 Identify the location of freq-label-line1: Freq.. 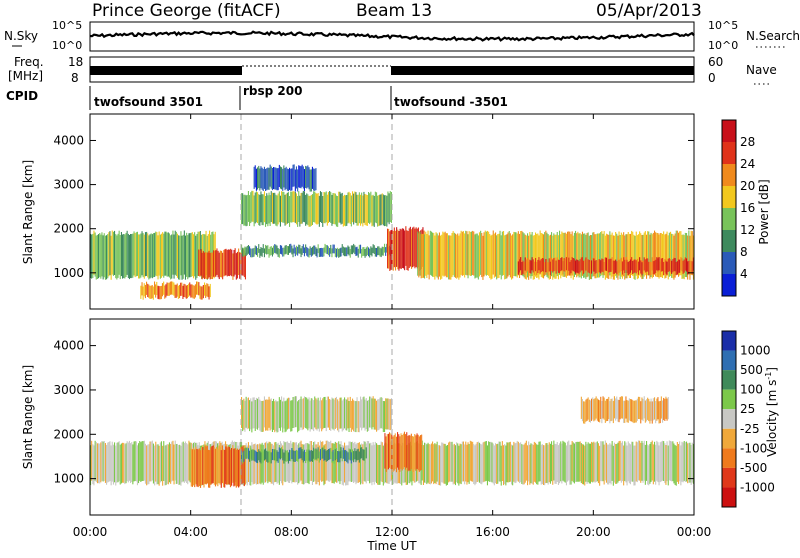
(29, 62).